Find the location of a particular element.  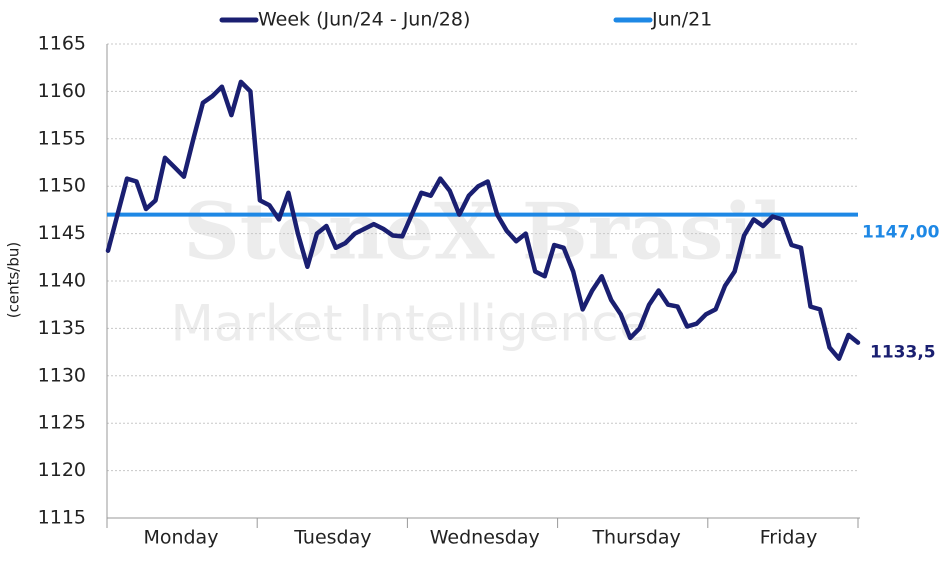

y-tick-label: 1115 is located at coordinates (62, 518).